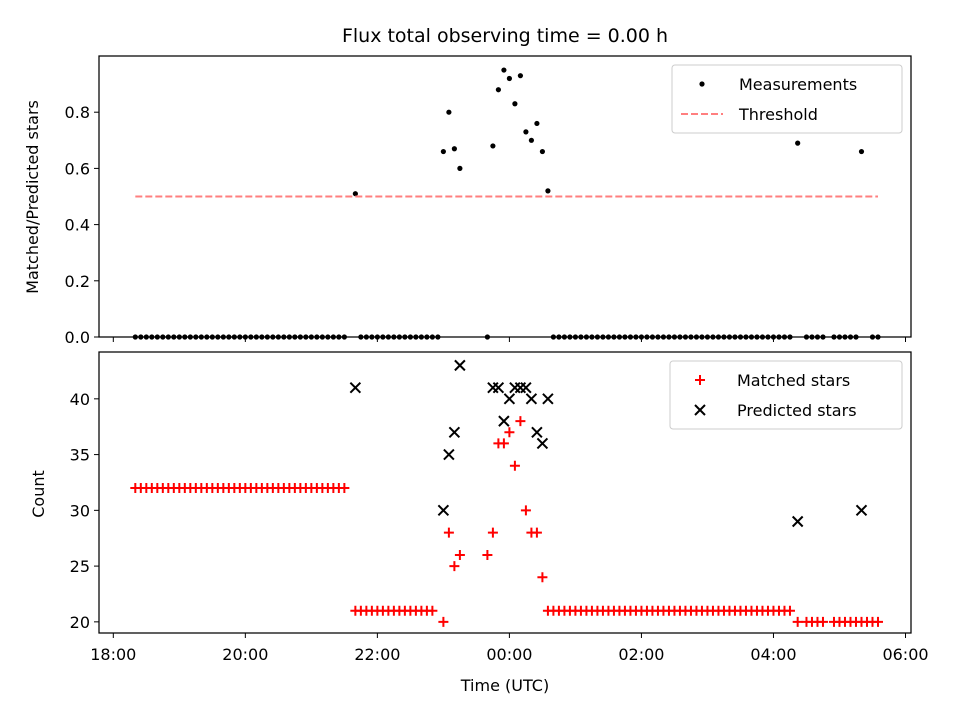  I want to click on y-tick-label: 0.6, so click(77, 168).